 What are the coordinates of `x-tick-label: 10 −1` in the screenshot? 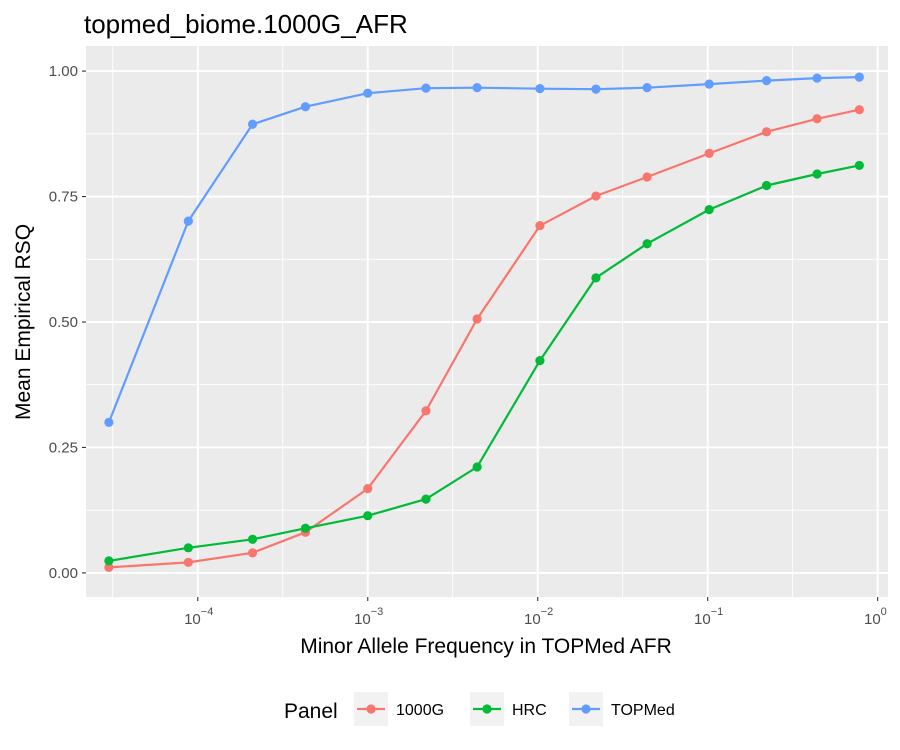 It's located at (708, 617).